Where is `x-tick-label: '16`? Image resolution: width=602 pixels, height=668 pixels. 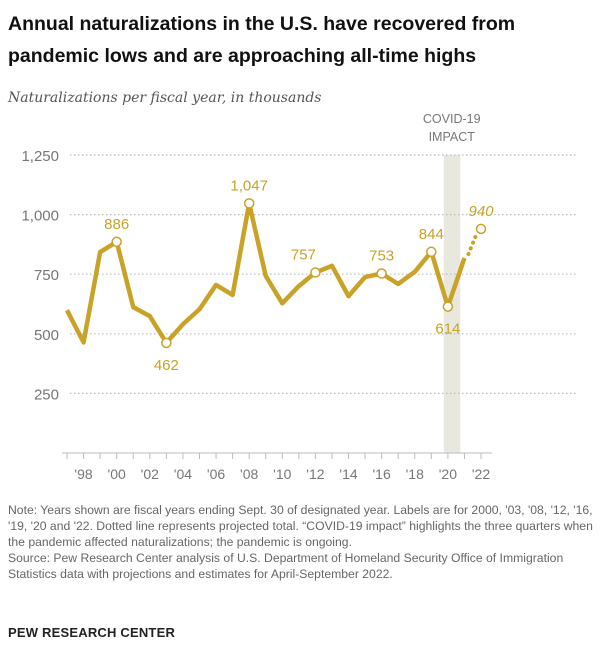
x-tick-label: '16 is located at coordinates (382, 474).